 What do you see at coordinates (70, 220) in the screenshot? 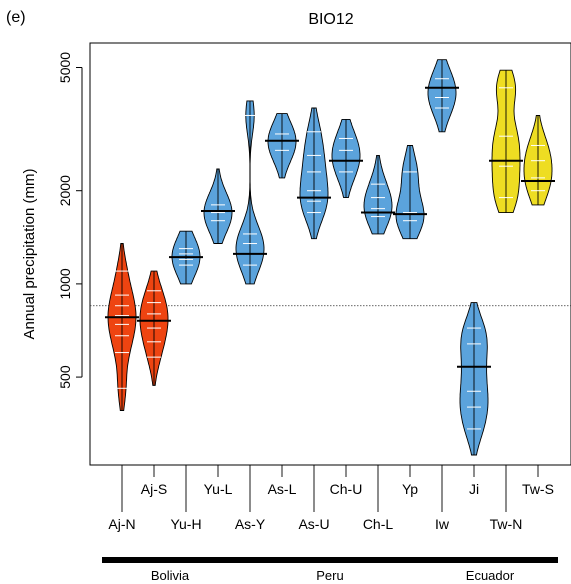
I see `y-axis: 500 1000 2000 5000` at bounding box center [70, 220].